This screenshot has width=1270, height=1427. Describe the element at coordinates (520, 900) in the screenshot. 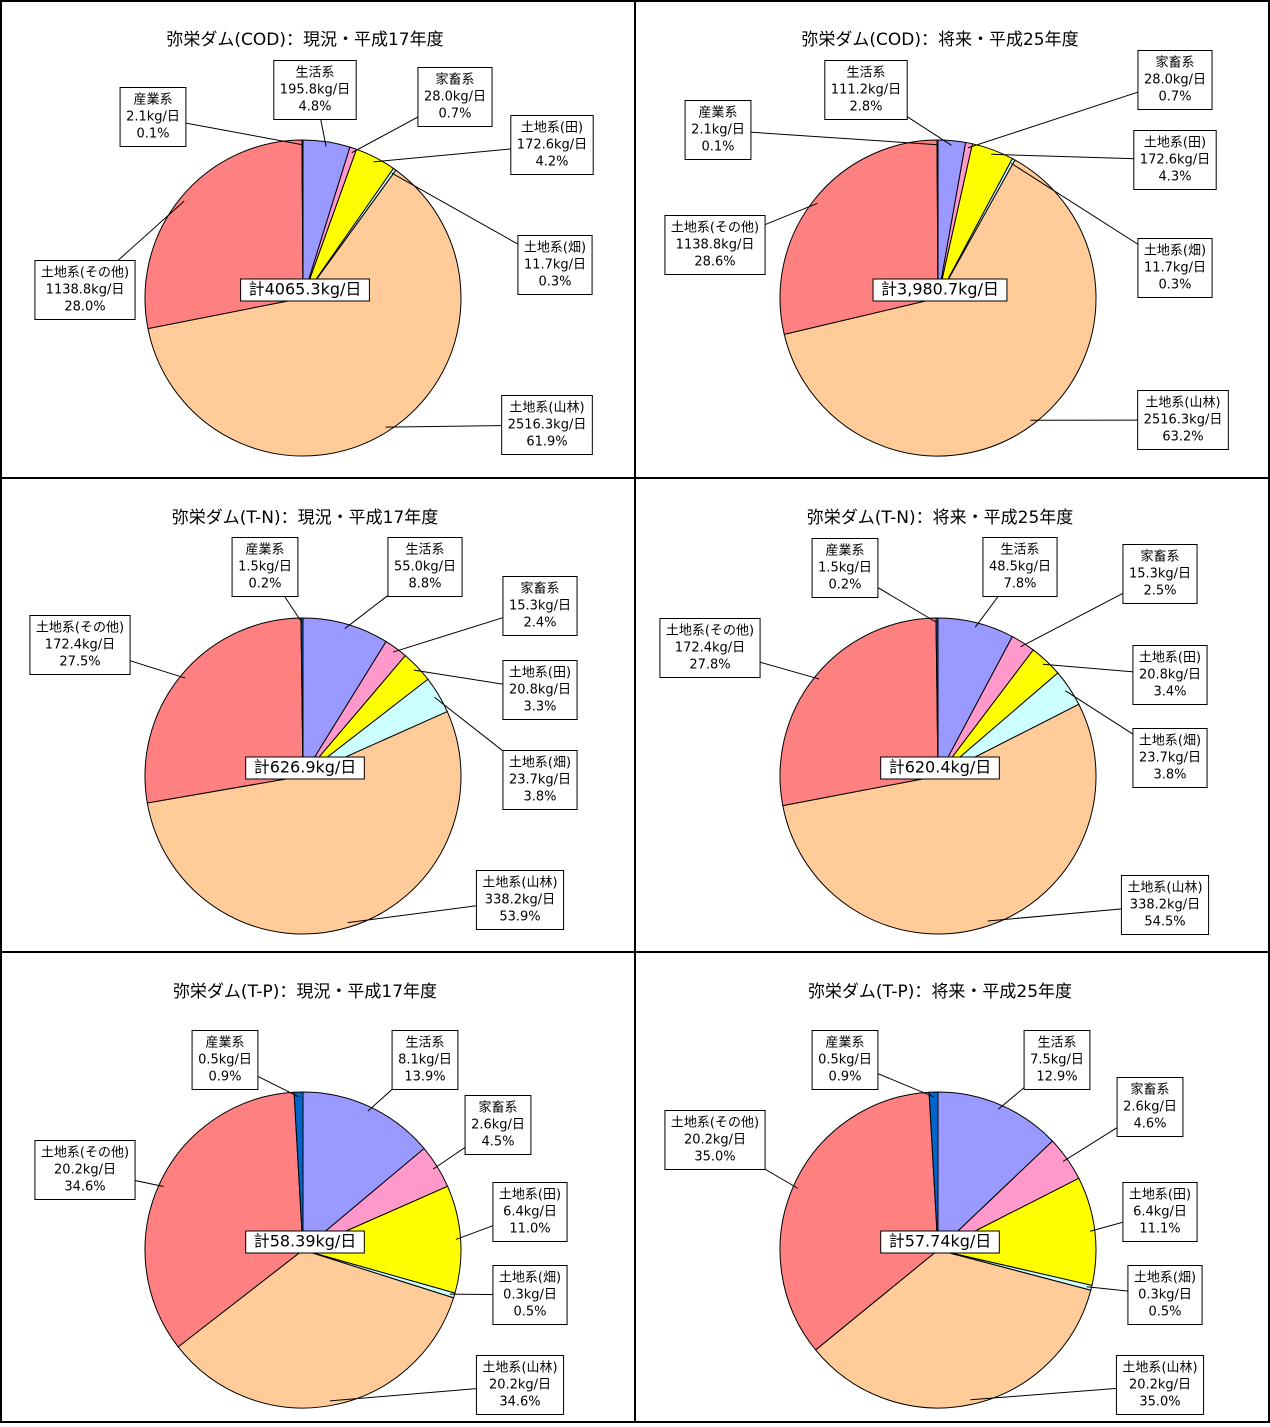

I see `data-label: 338.2kg/日` at that location.